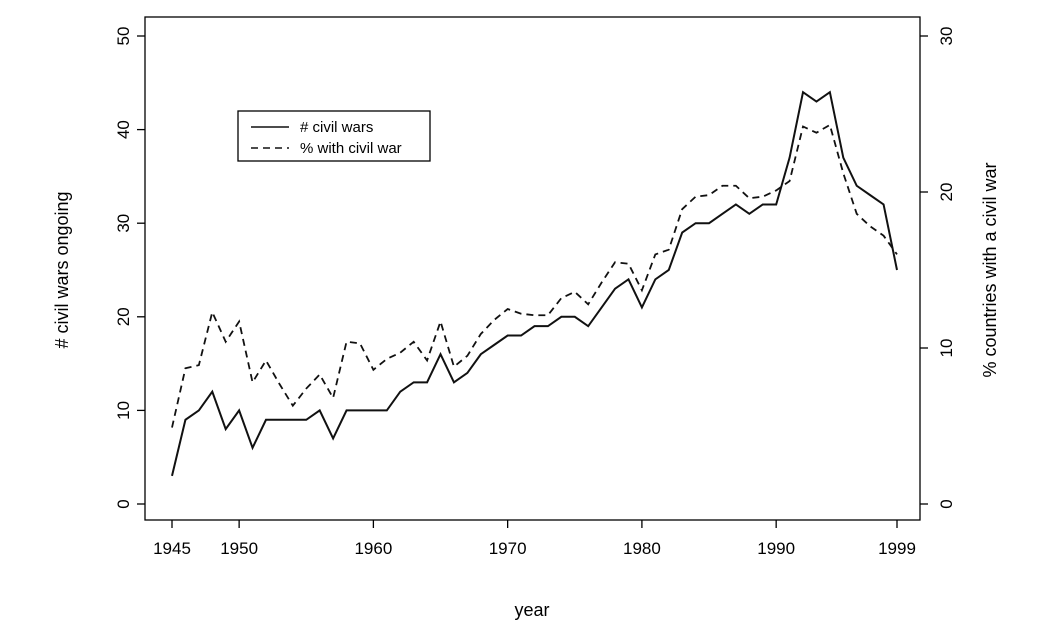 The height and width of the screenshot is (634, 1044). I want to click on y2-tick-label-10: 10, so click(946, 348).